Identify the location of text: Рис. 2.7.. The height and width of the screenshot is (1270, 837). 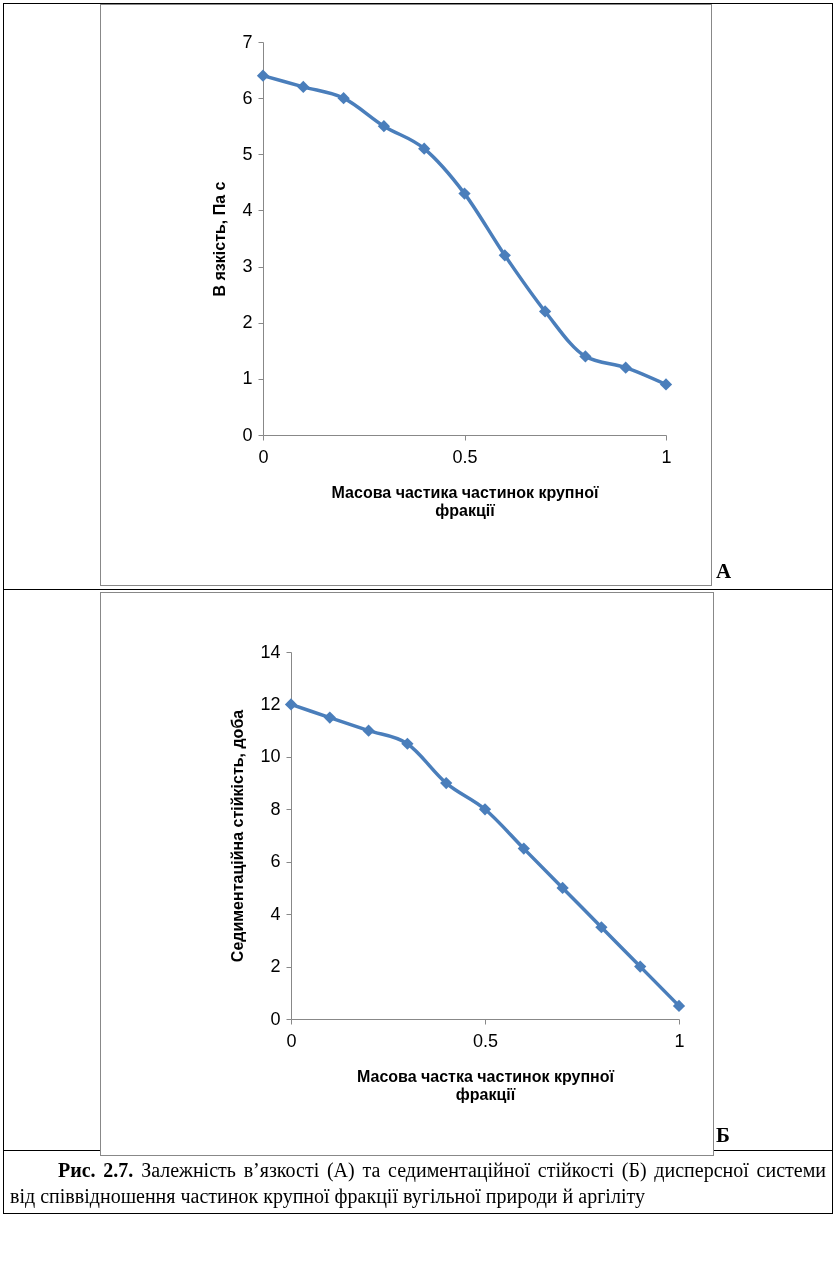
(96, 1170).